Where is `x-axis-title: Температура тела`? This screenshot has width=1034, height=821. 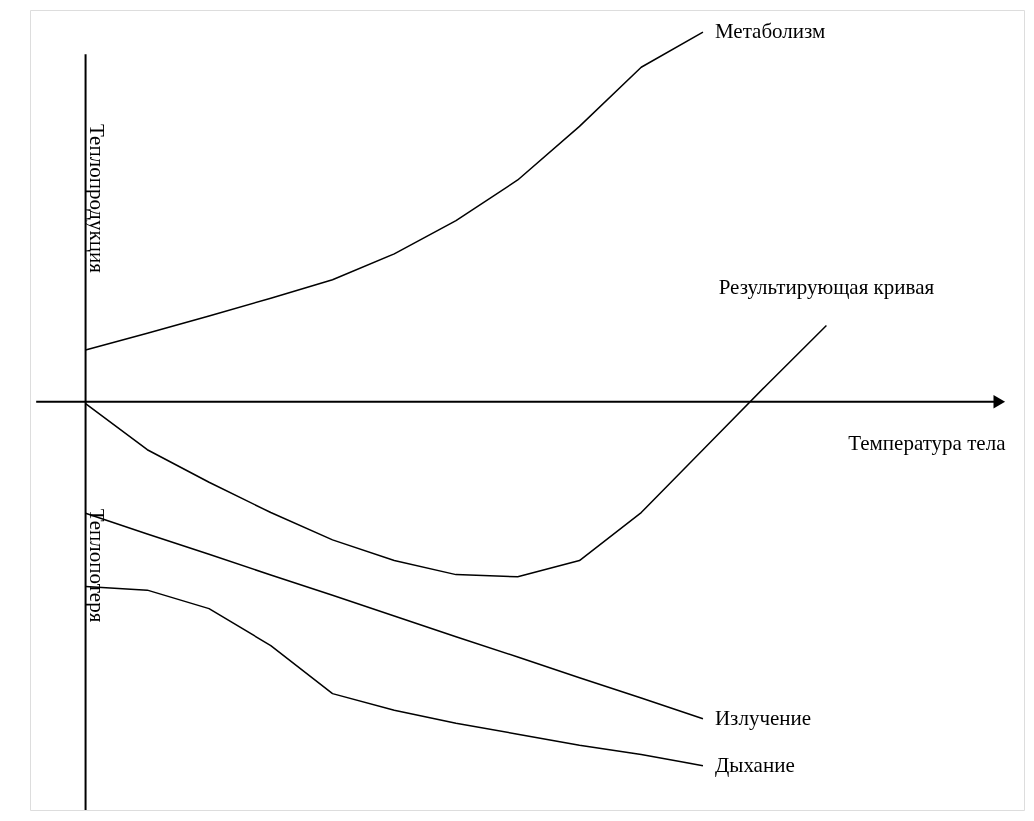 x-axis-title: Температура тела is located at coordinates (927, 442).